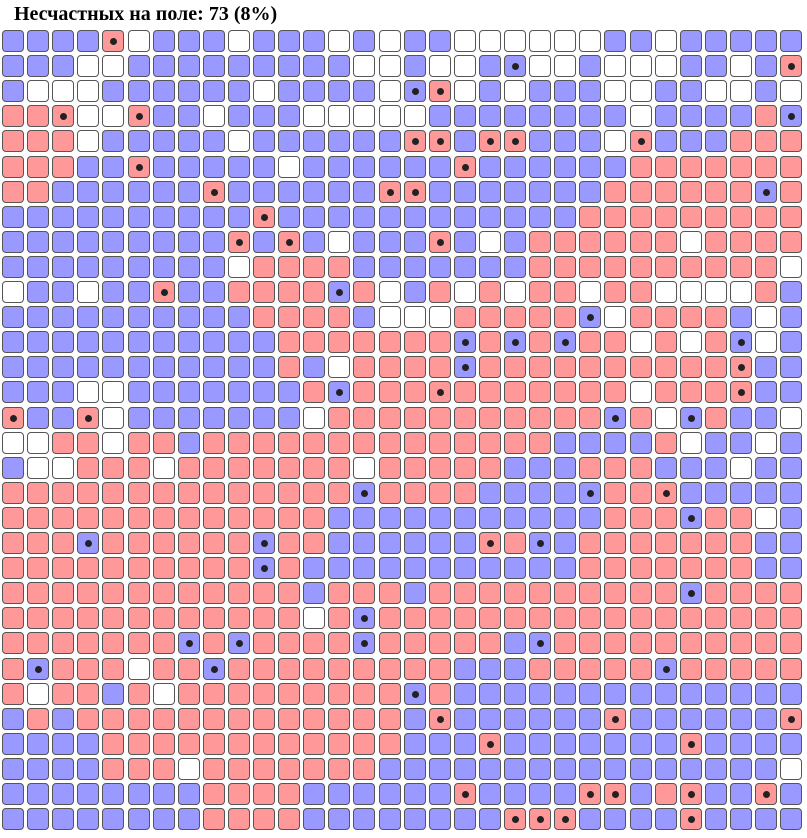 This screenshot has height=838, width=807. What do you see at coordinates (766, 192) in the screenshot?
I see `unhappy-blue-agent-cell` at bounding box center [766, 192].